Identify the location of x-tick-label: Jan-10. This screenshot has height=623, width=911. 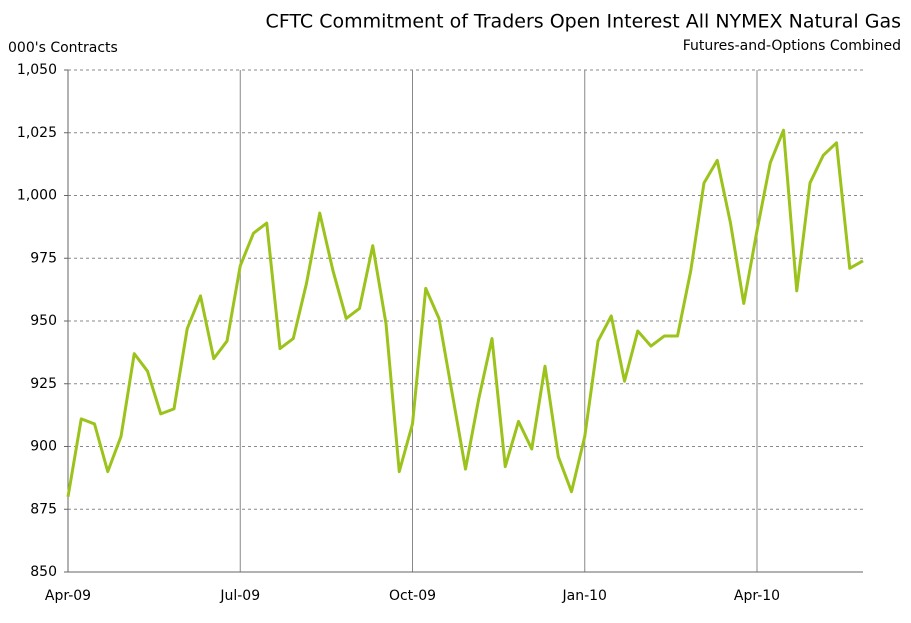
(584, 596).